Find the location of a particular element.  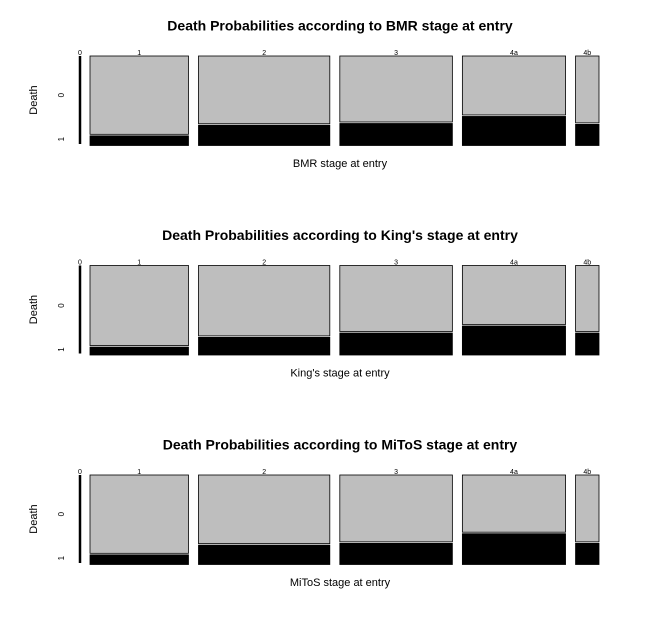

x-axis-label: BMR stage at entry is located at coordinates (340, 164).